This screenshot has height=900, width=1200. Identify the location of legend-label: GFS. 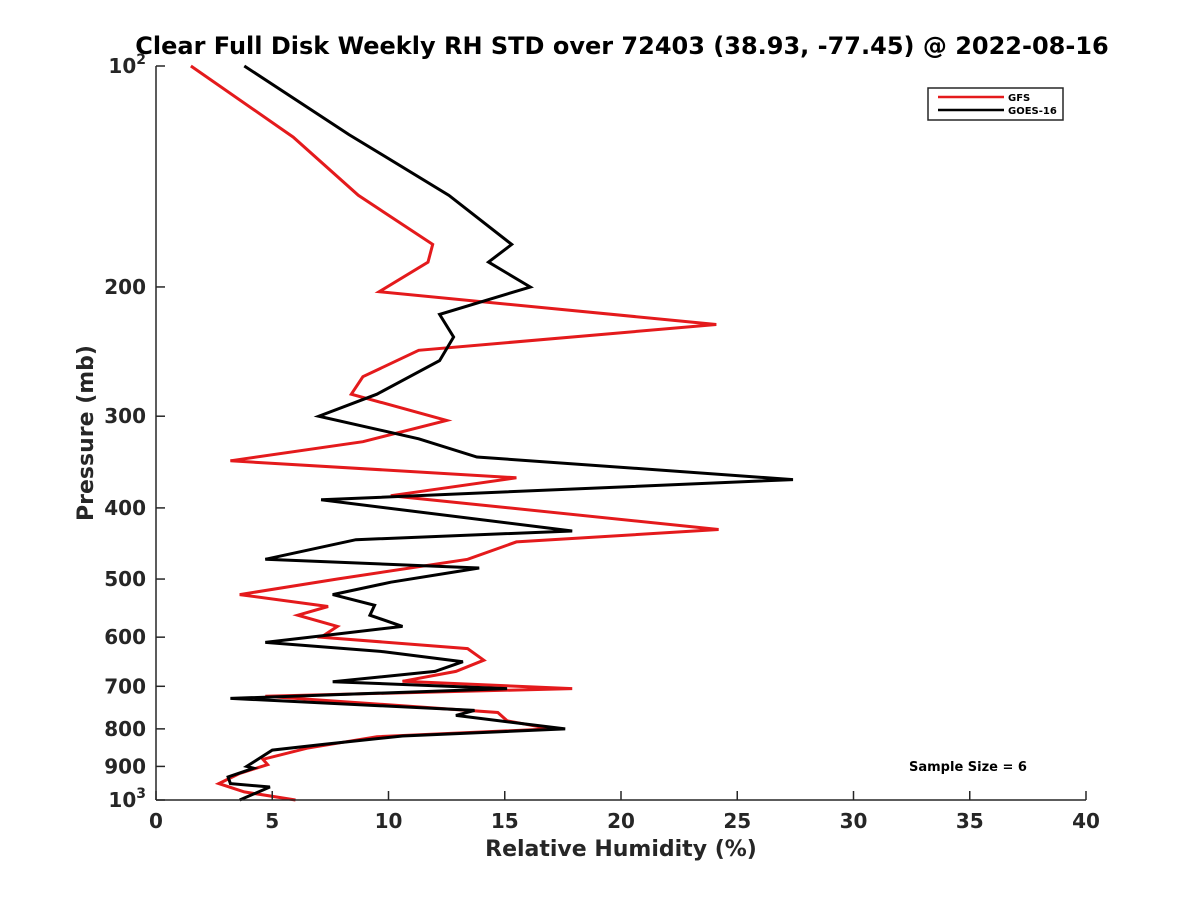
(1019, 98).